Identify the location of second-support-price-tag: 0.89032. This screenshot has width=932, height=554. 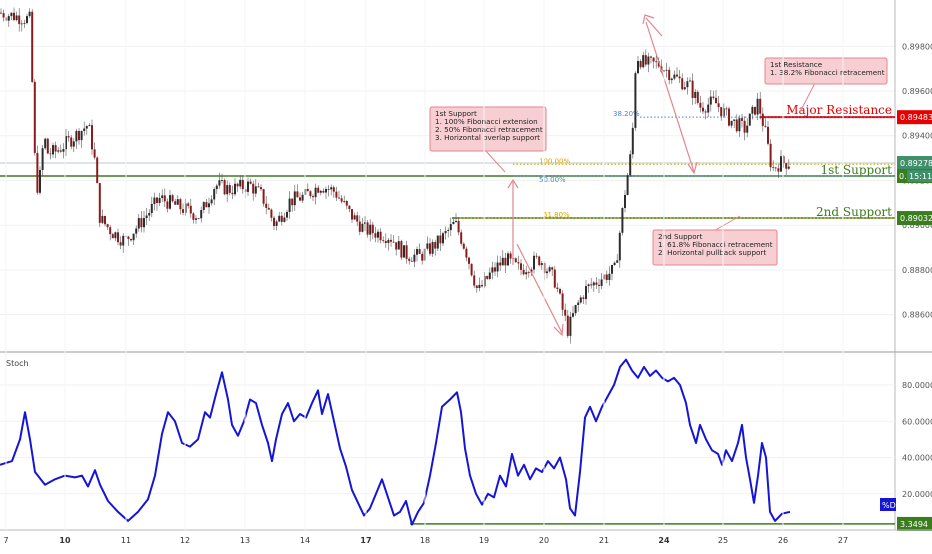
(914, 218).